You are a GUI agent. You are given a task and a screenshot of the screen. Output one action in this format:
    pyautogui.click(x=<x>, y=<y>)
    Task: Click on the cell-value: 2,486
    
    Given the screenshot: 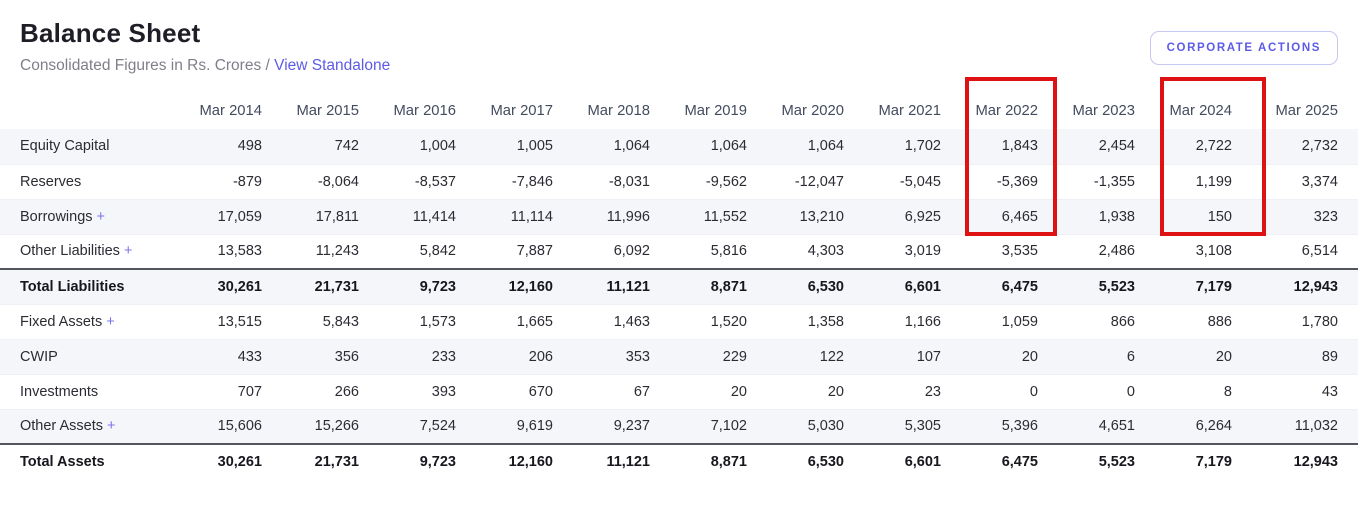 What is the action you would take?
    pyautogui.click(x=1086, y=252)
    